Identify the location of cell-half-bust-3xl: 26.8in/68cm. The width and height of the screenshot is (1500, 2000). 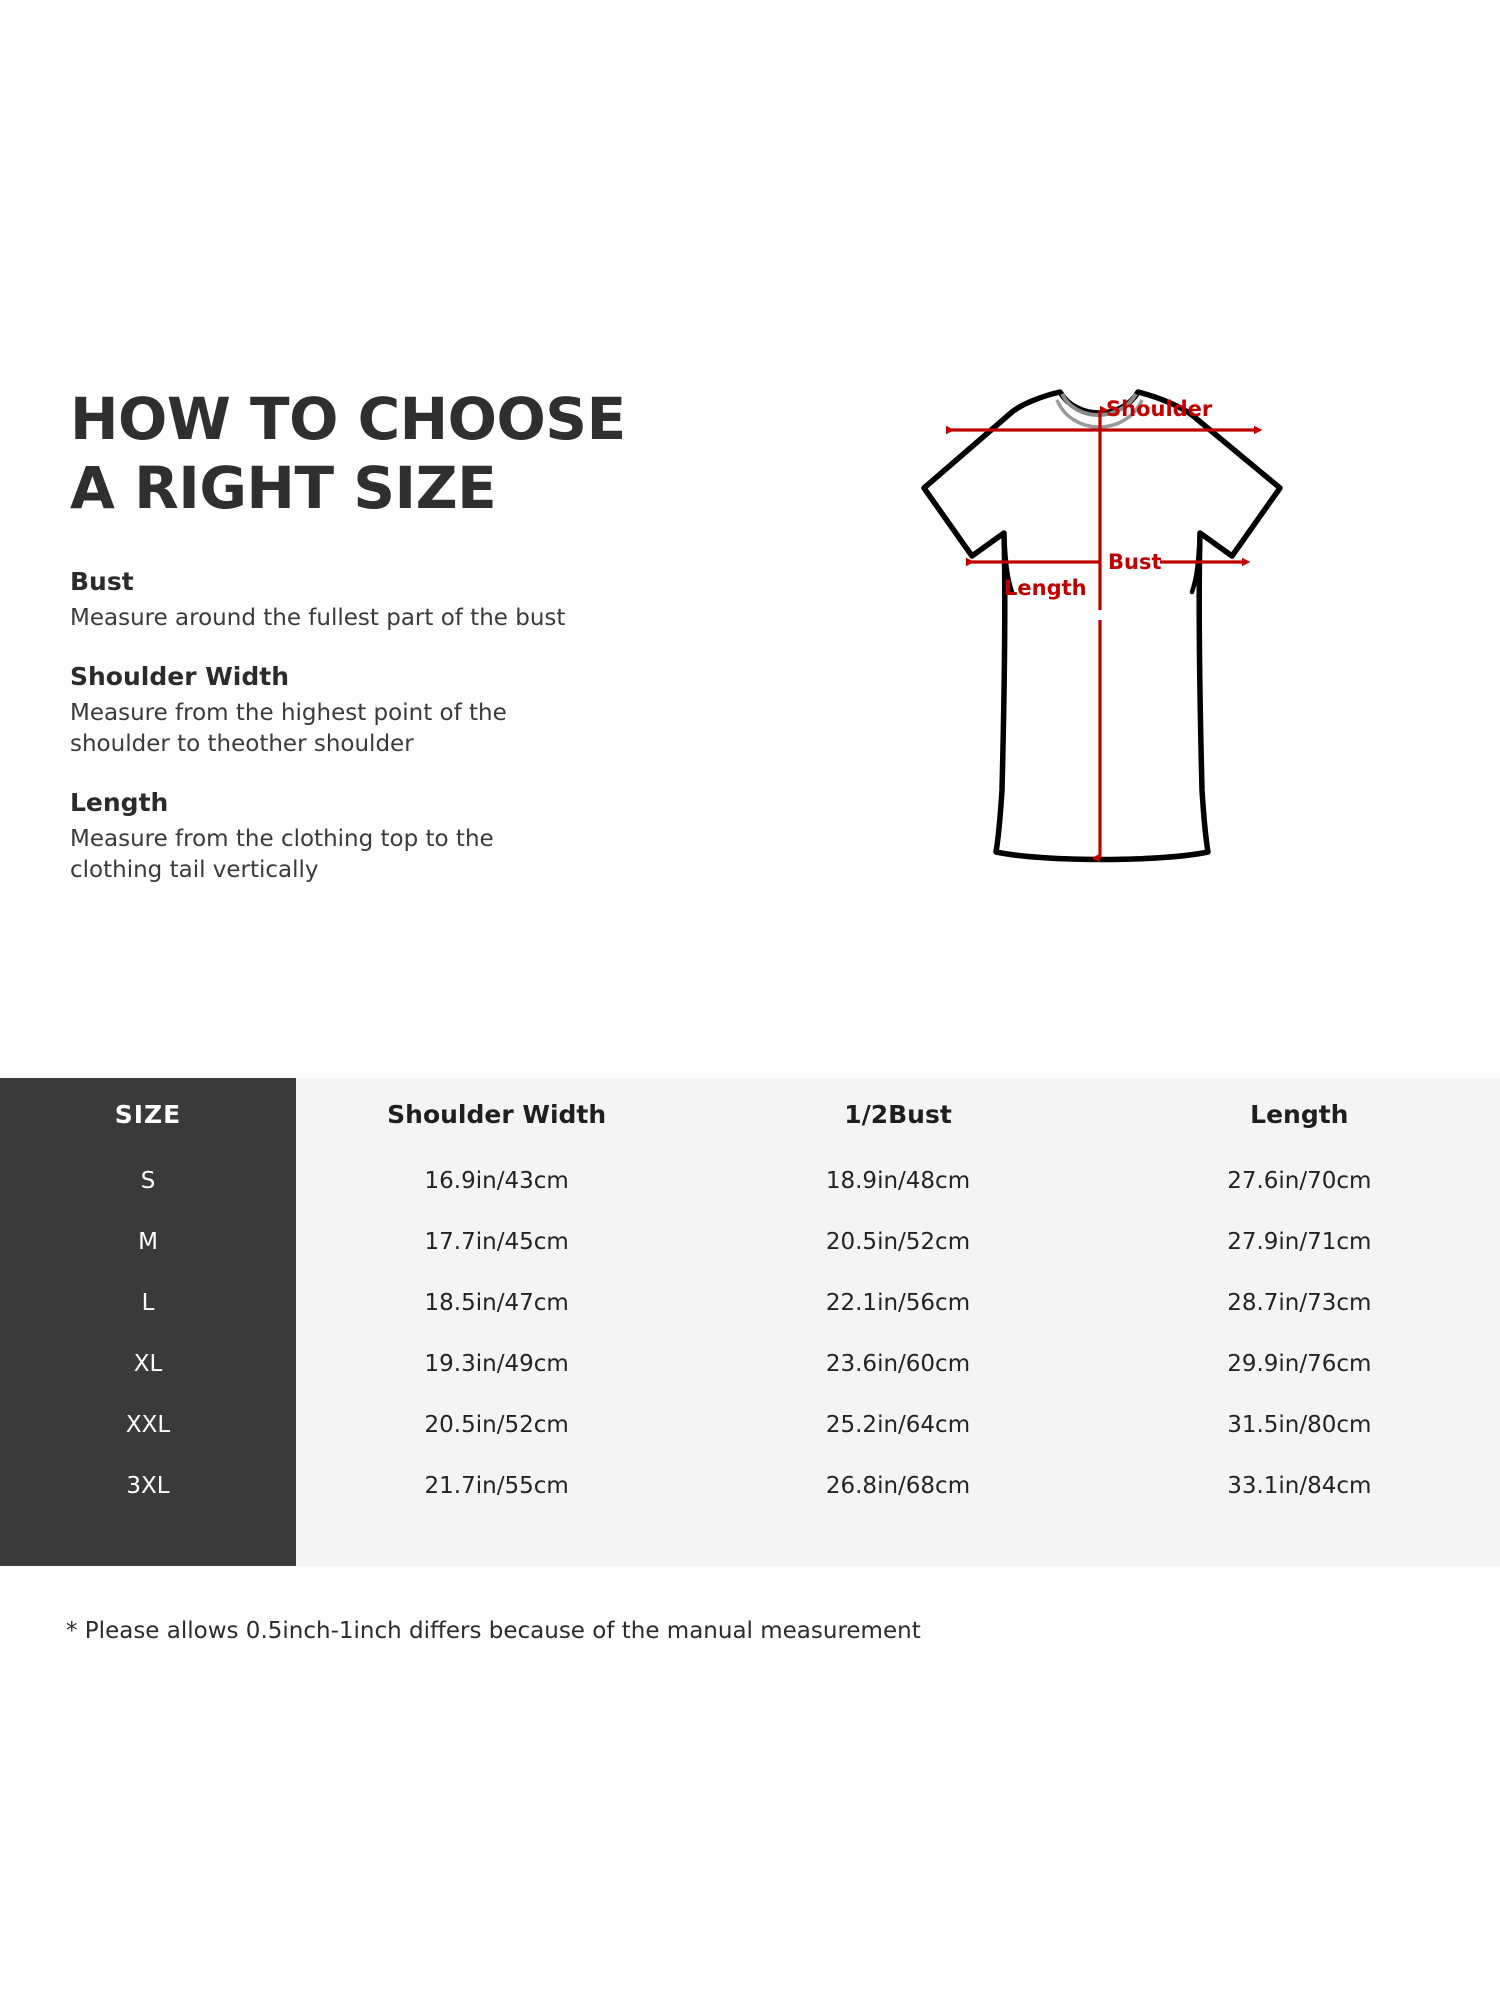
(898, 1485).